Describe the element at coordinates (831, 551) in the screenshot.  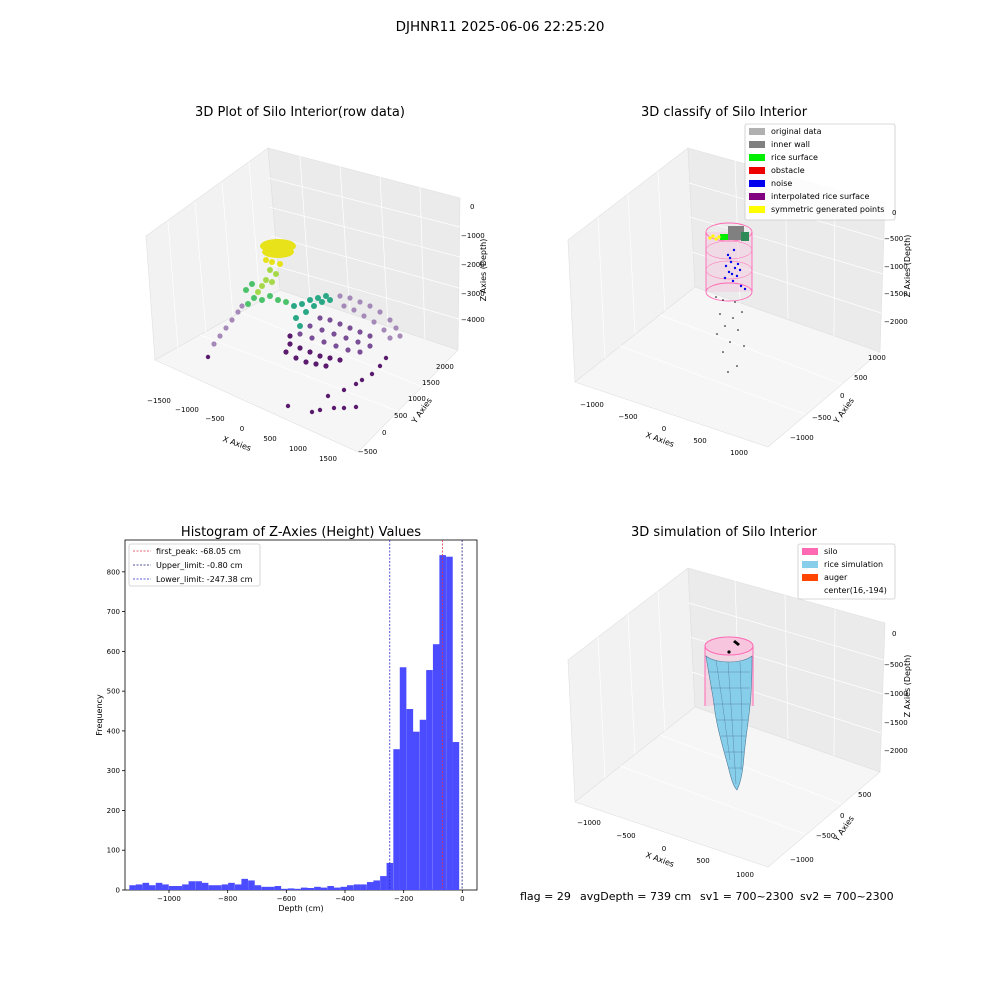
I see `legend-label: silo` at that location.